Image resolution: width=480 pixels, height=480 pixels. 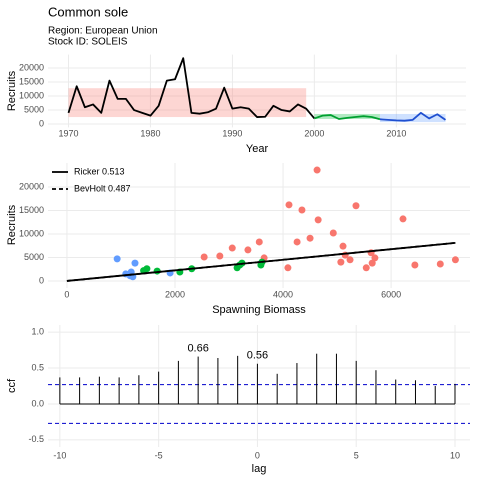 I want to click on x-tick-label: 2010, so click(x=396, y=133).